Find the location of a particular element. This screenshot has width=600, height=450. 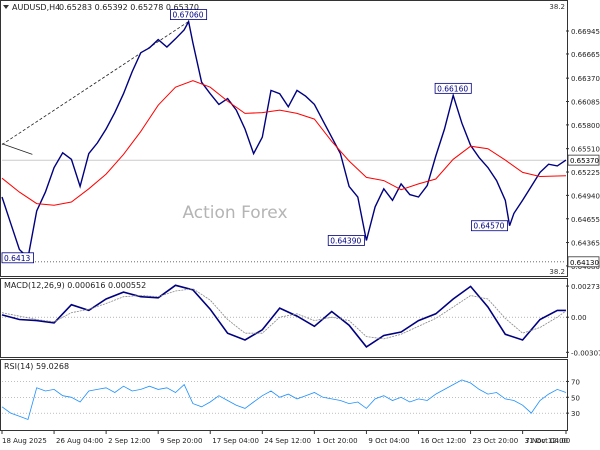

time-tick-label: 31 Oct 04:00 is located at coordinates (548, 441).